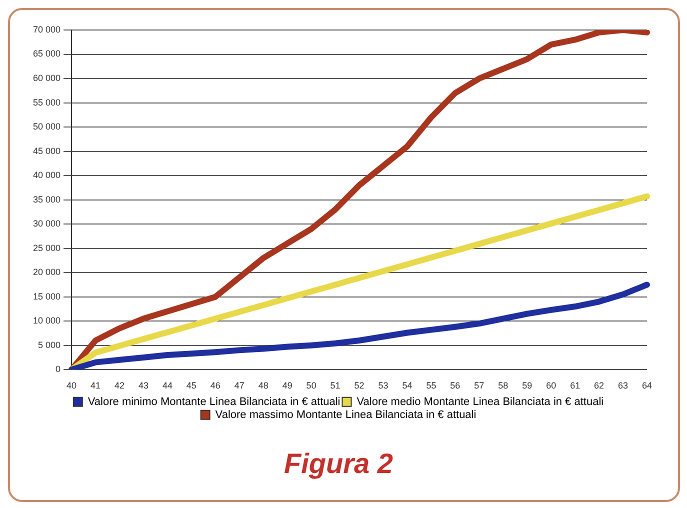 This screenshot has height=508, width=687. I want to click on y-tick-label: 35 000, so click(46, 199).